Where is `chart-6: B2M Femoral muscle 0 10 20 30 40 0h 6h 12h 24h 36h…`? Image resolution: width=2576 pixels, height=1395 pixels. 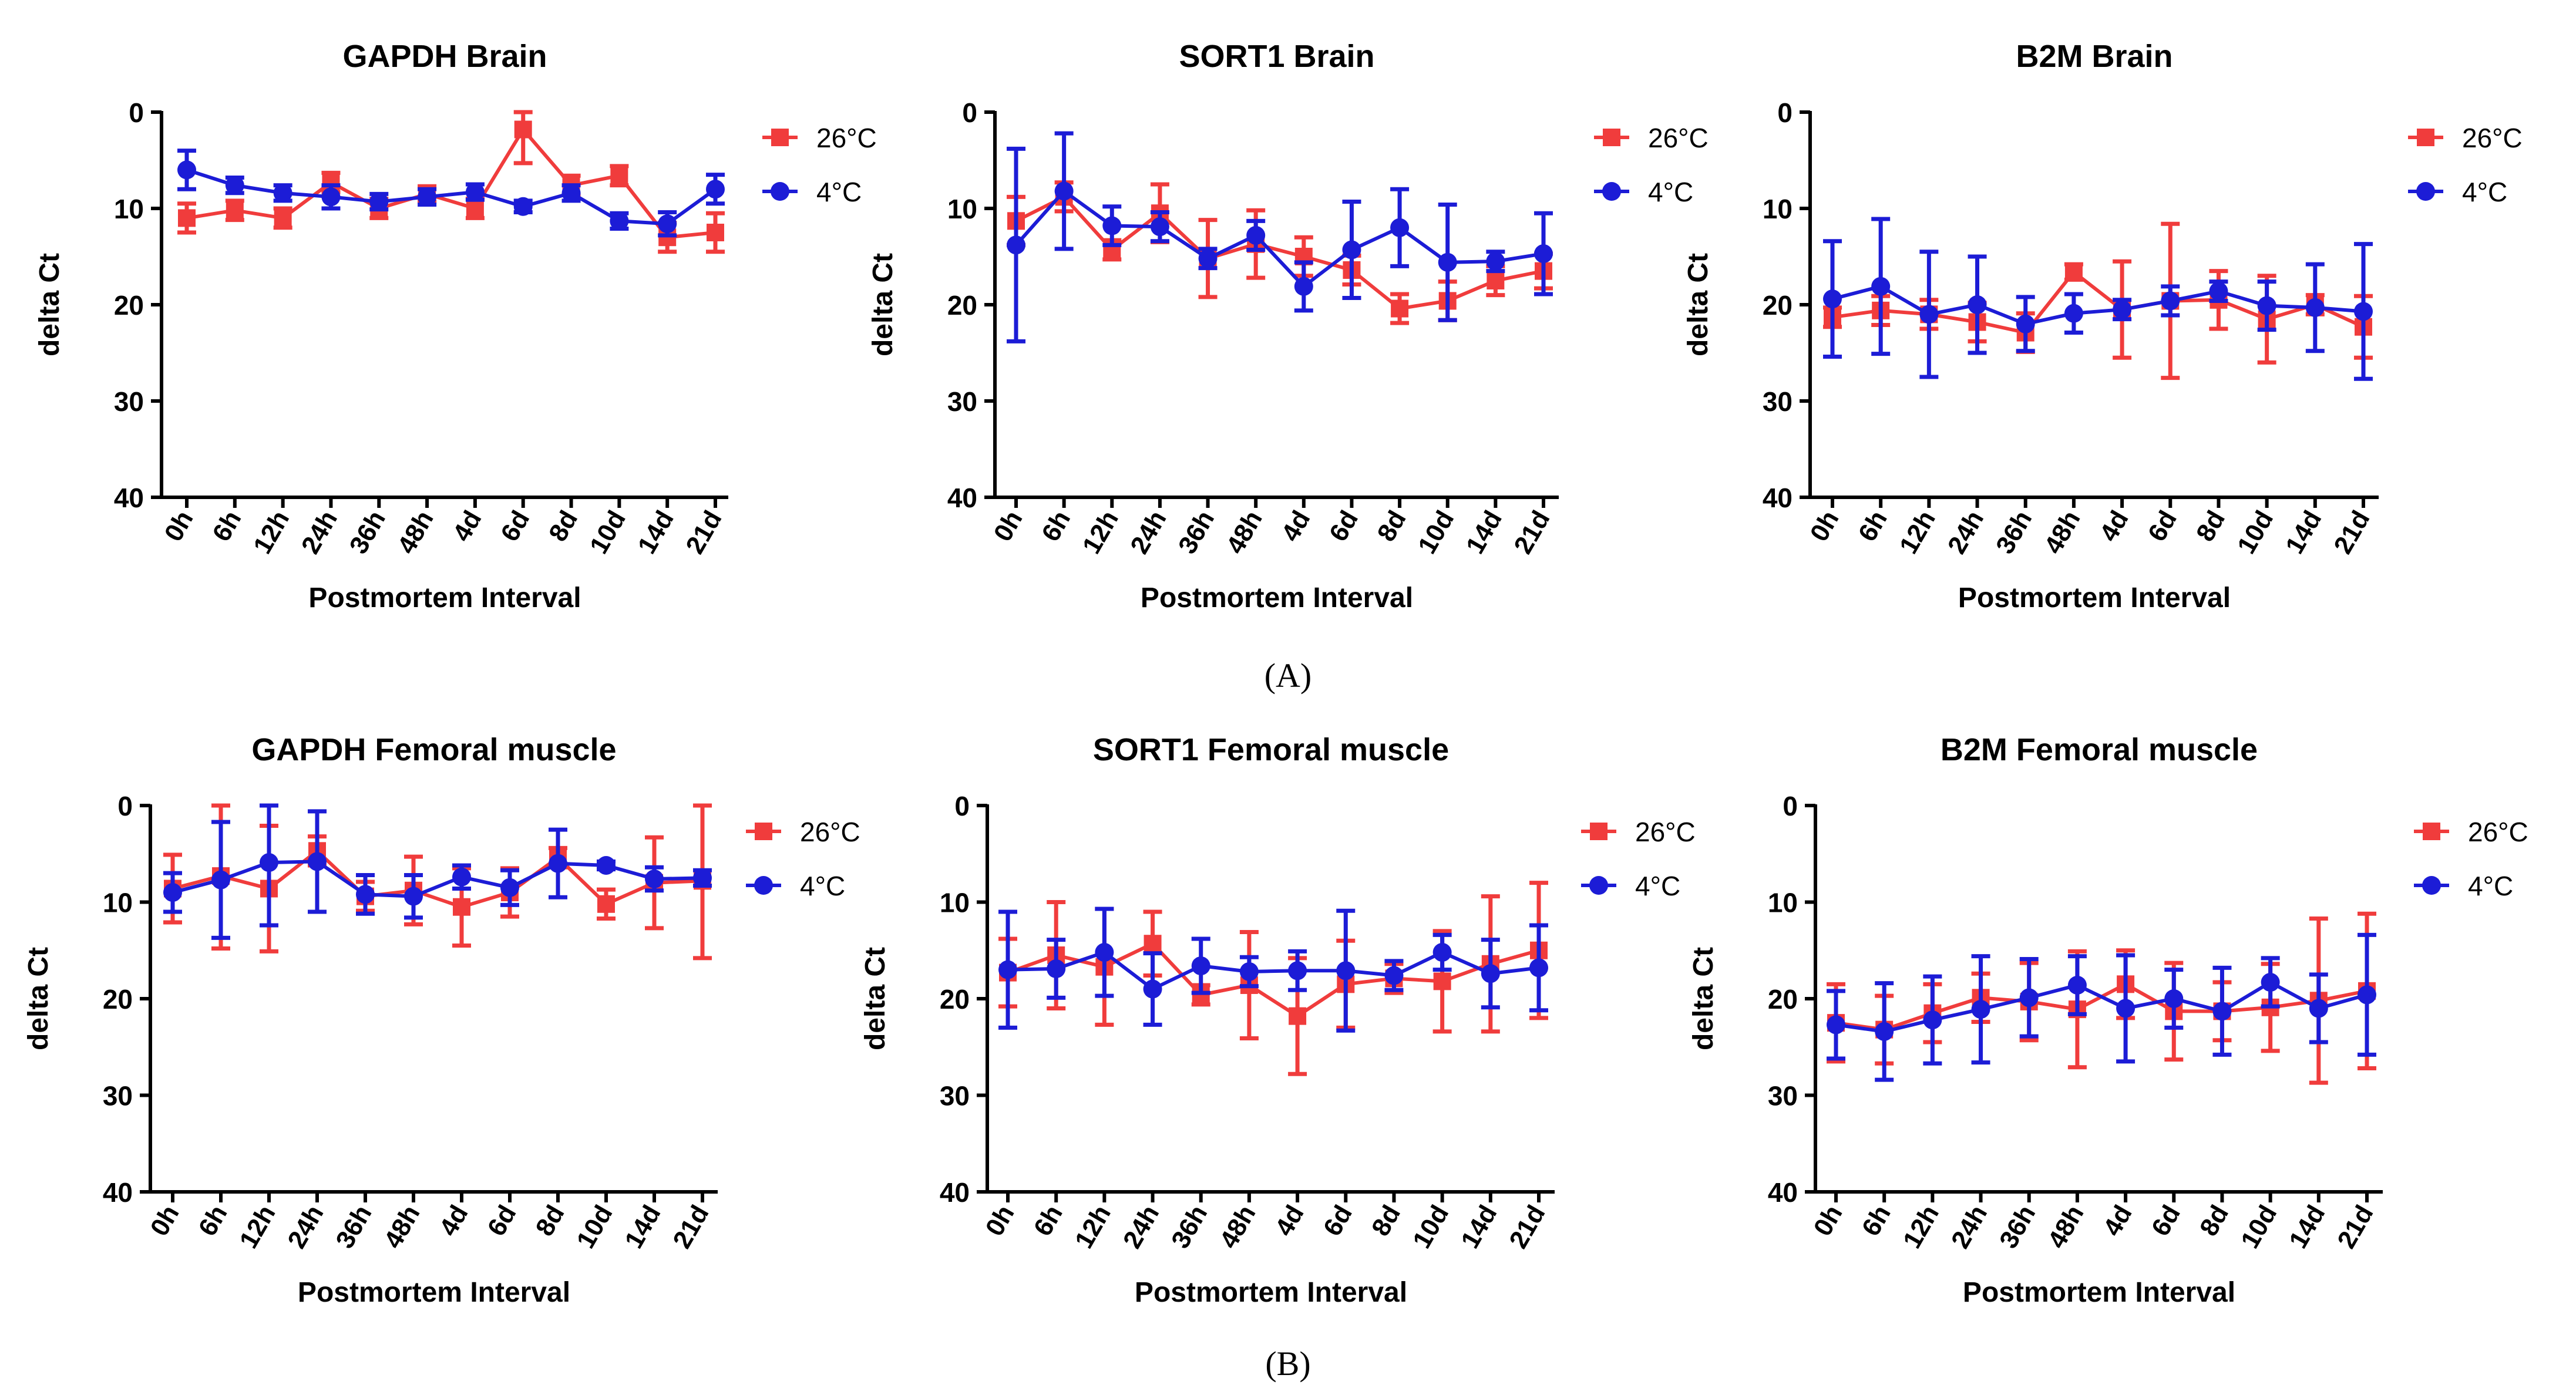
chart-6: B2M Femoral muscle 0 10 20 30 40 0h 6h 12h 24h 36h… is located at coordinates (2108, 1020).